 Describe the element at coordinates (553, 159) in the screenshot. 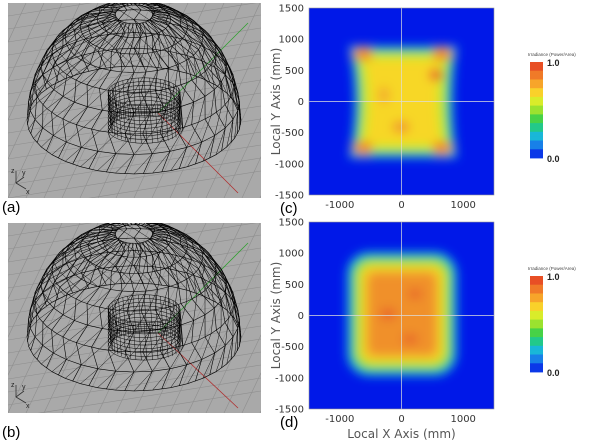

I see `colorbar-min-label: 0.0` at that location.